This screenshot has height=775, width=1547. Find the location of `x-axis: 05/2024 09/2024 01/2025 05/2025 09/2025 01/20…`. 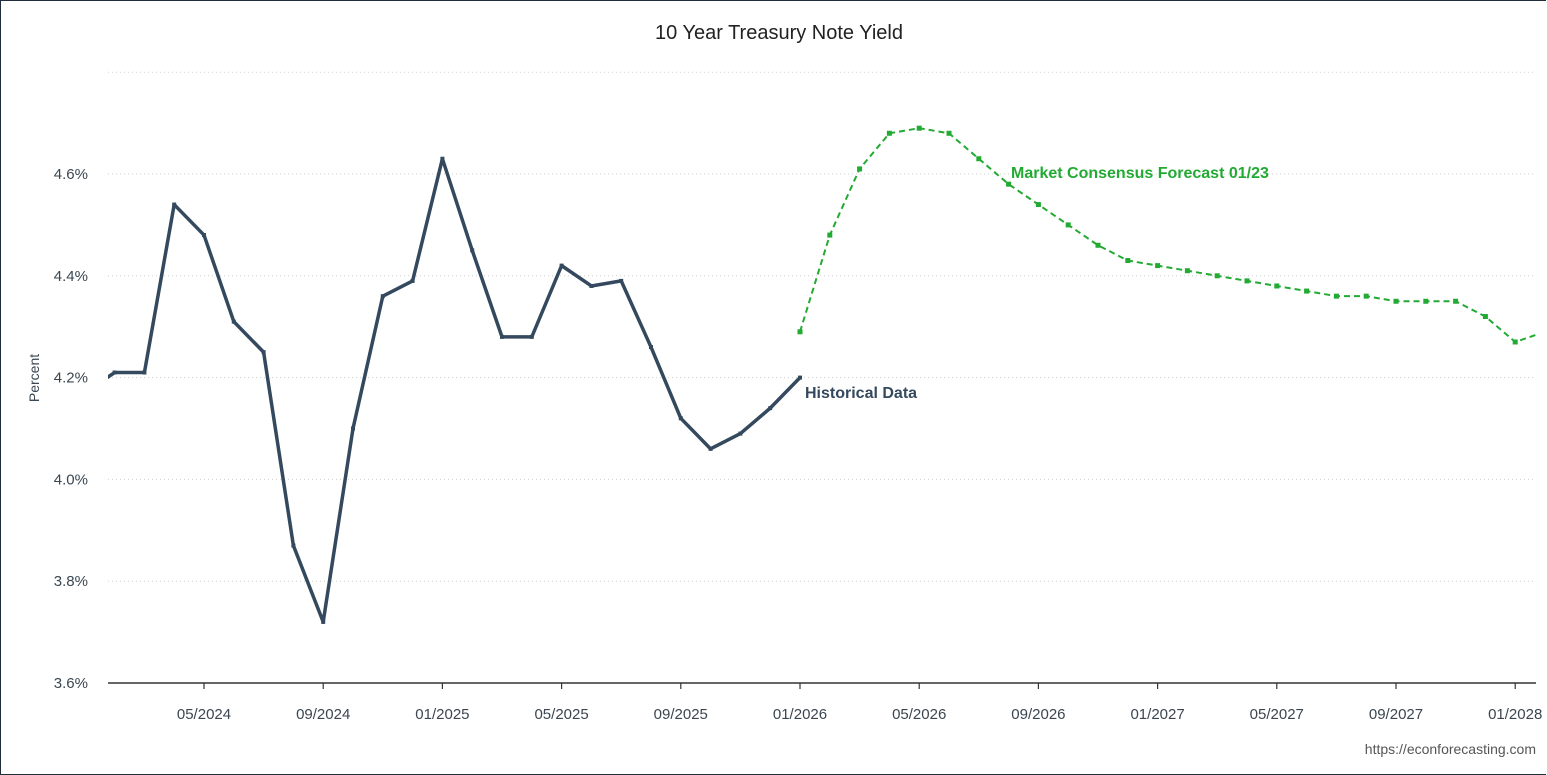

x-axis: 05/2024 09/2024 01/2025 05/2025 09/2025 01/20… is located at coordinates (825, 702).